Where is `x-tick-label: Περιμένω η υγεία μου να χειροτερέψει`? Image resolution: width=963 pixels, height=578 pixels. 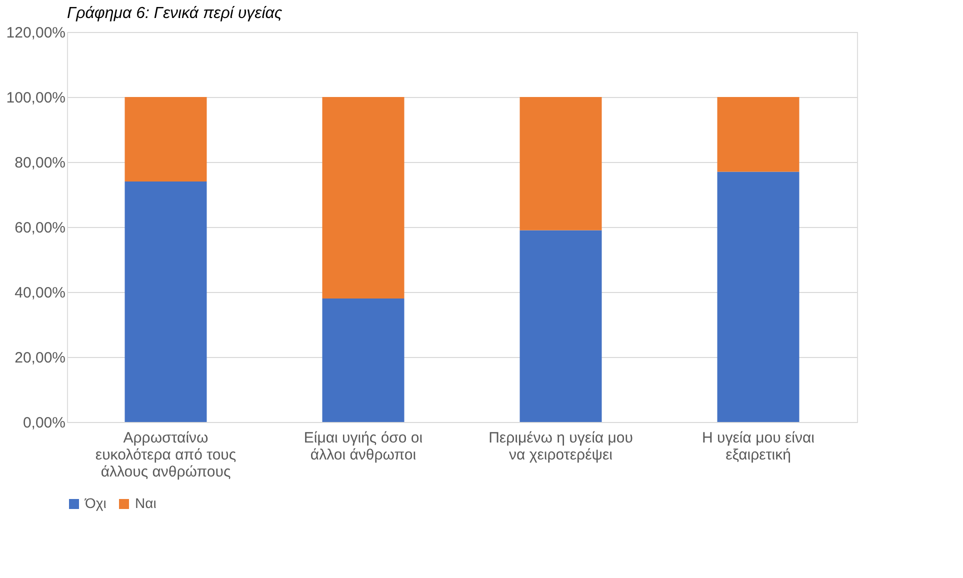 x-tick-label: Περιμένω η υγεία μου να χειροτερέψει is located at coordinates (560, 447).